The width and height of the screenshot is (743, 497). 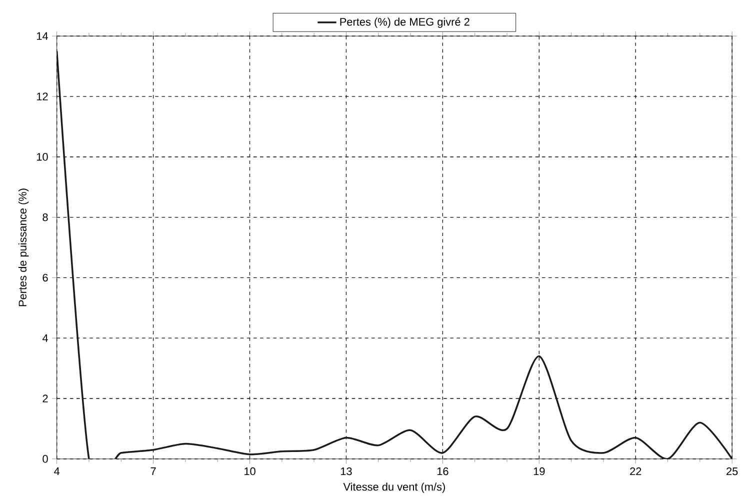 What do you see at coordinates (539, 471) in the screenshot?
I see `x-tick-label: 19` at bounding box center [539, 471].